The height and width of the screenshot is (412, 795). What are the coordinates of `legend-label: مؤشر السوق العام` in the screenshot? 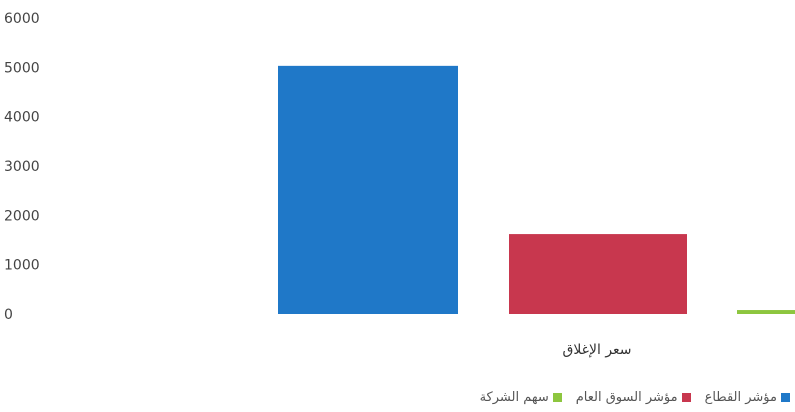 It's located at (626, 397).